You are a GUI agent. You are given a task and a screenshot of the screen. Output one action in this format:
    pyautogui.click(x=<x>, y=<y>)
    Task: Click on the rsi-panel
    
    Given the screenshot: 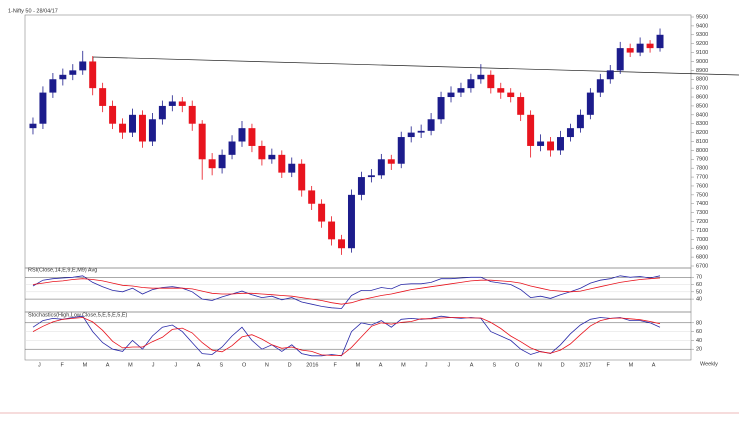 What is the action you would take?
    pyautogui.click(x=358, y=290)
    